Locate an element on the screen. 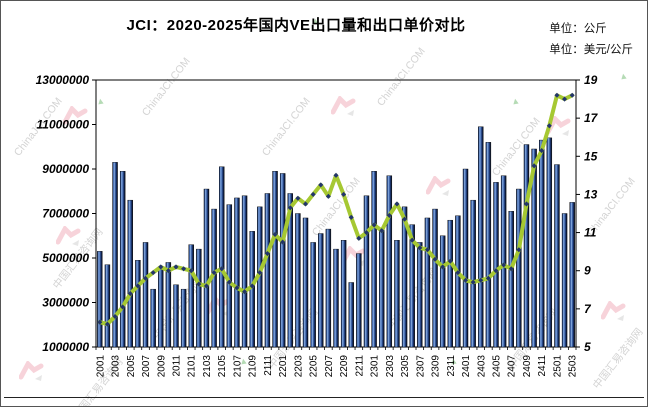 Image resolution: width=648 pixels, height=407 pixels. x-axis-label: 2501 is located at coordinates (557, 366).